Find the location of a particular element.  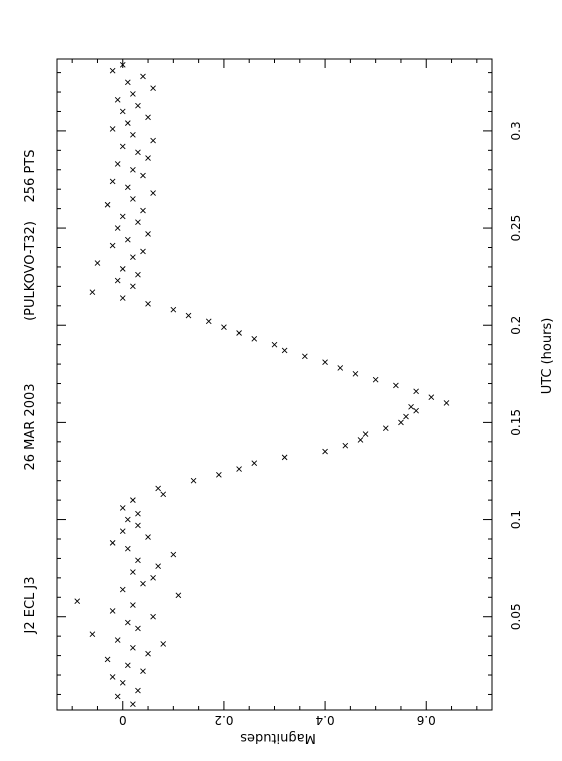

x-tick-label: 0.15 is located at coordinates (516, 422).